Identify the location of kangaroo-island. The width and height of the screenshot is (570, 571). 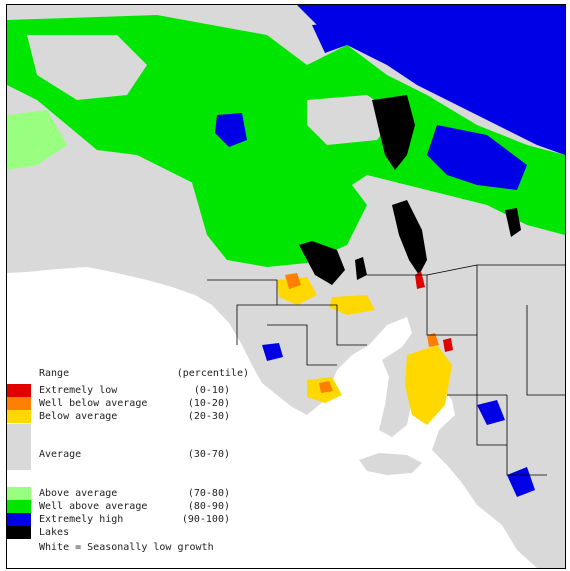
(390, 464).